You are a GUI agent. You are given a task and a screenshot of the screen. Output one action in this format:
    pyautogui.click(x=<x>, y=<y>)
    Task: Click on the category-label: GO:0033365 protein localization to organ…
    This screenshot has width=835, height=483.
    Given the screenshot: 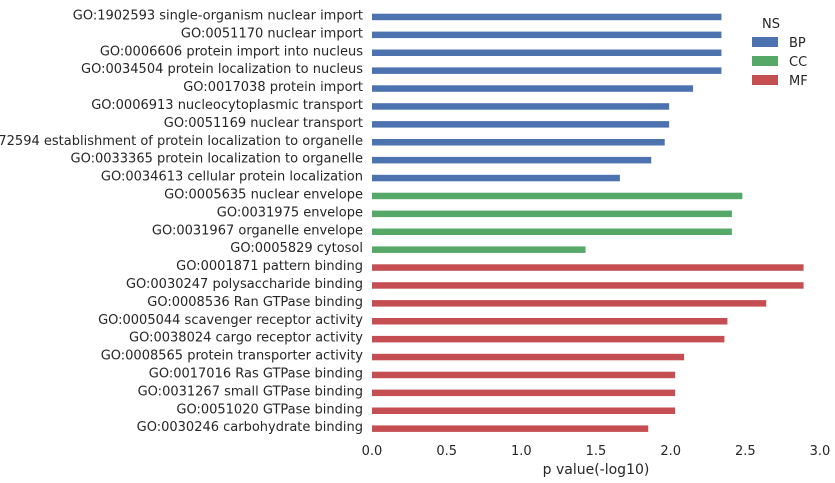 What is the action you would take?
    pyautogui.click(x=217, y=159)
    